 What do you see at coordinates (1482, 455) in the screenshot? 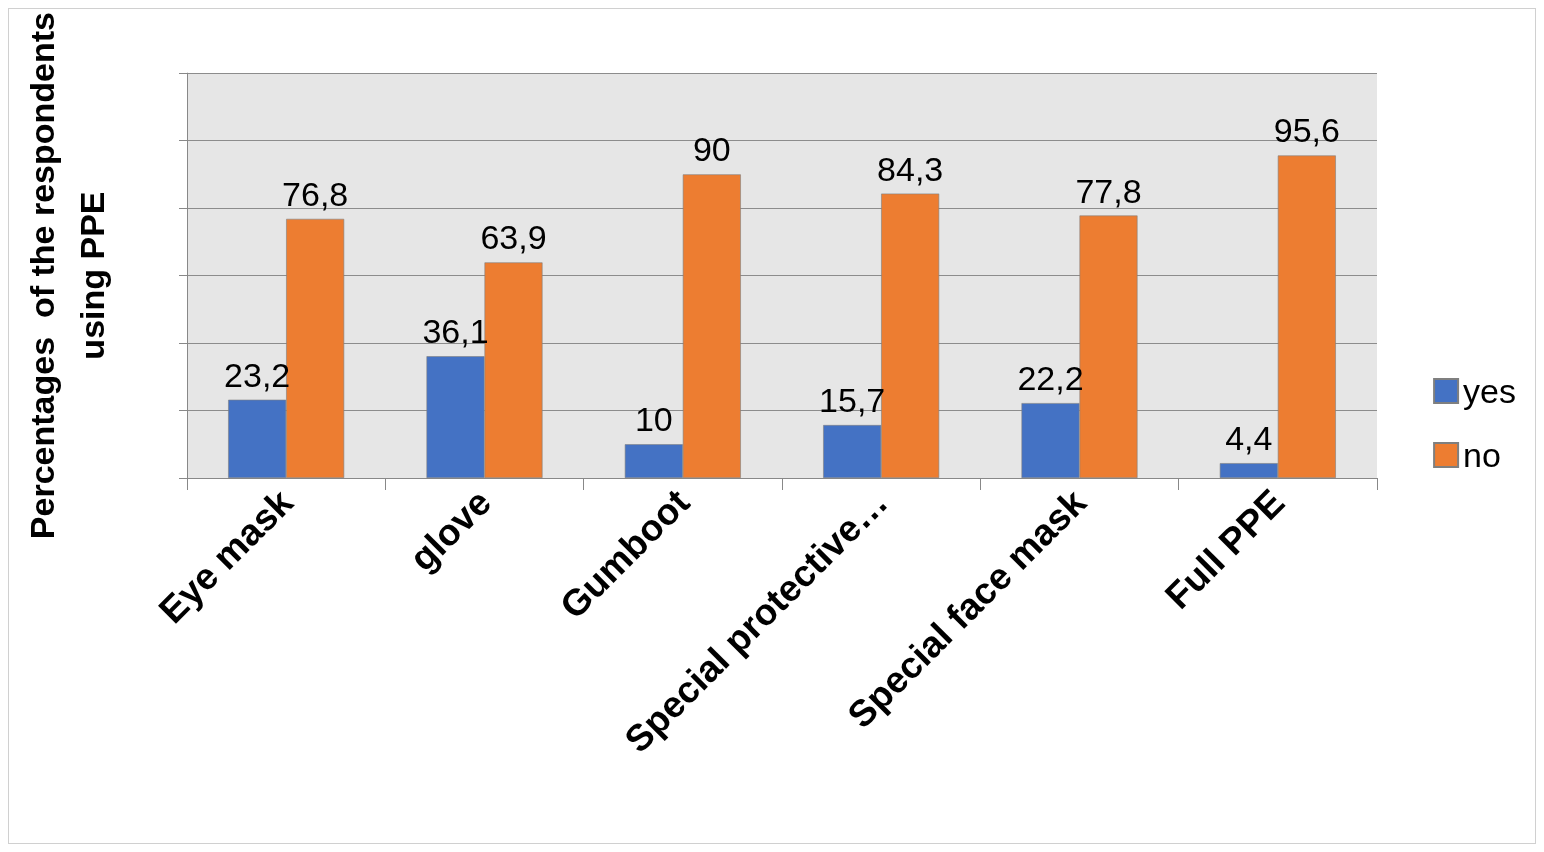
I see `legend-label: no` at bounding box center [1482, 455].